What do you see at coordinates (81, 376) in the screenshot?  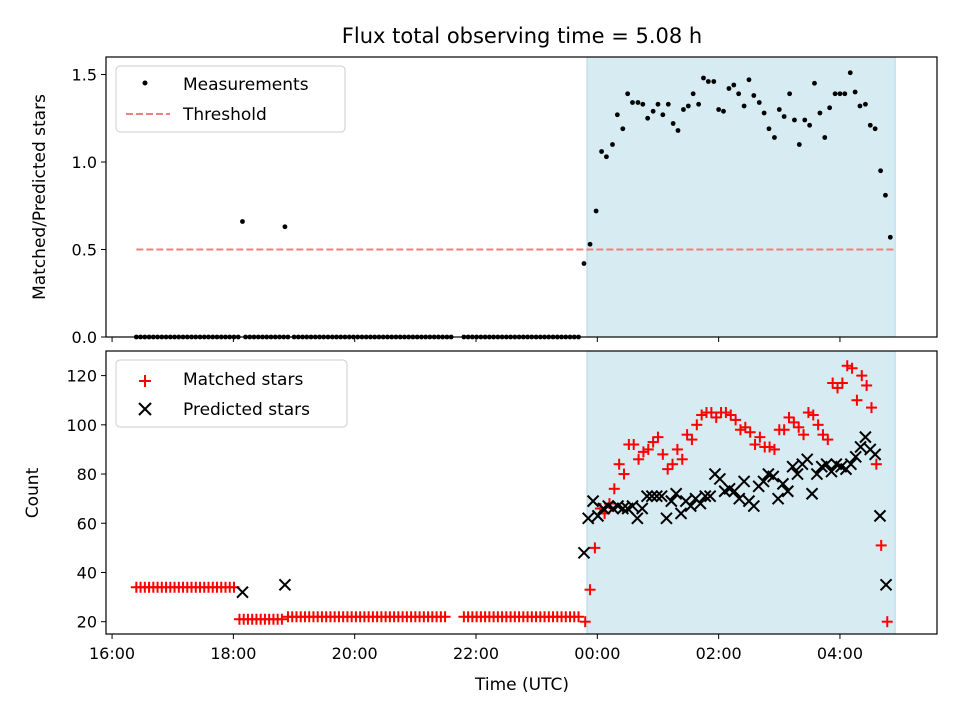 I see `bottom-y-tick-label: 120` at bounding box center [81, 376].